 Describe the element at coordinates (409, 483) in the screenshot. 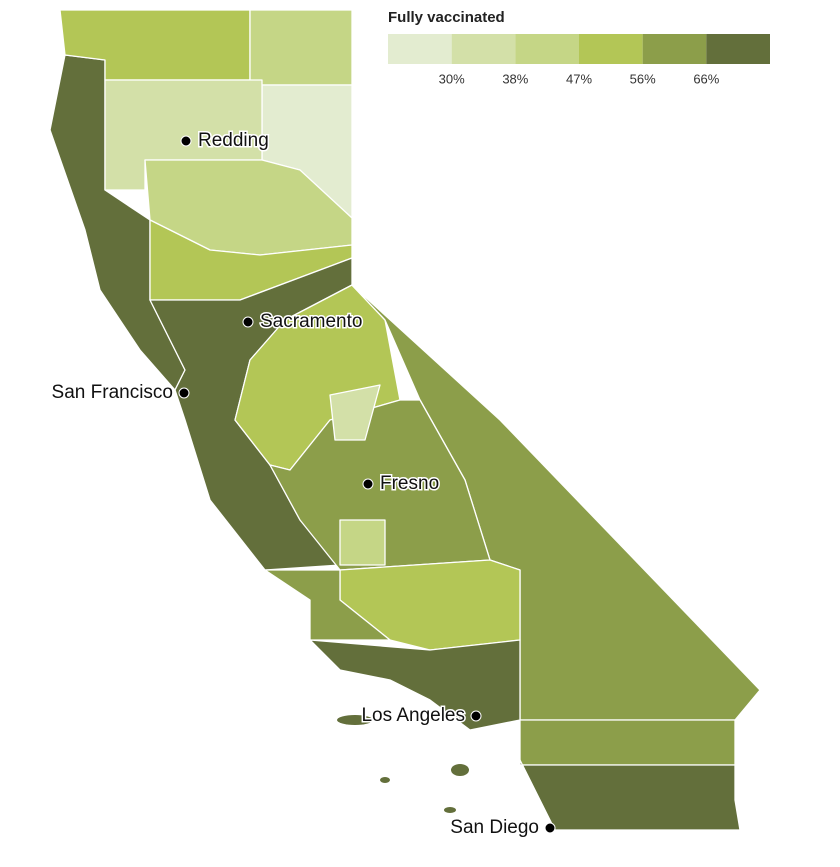

I see `city-label: Fresno` at that location.